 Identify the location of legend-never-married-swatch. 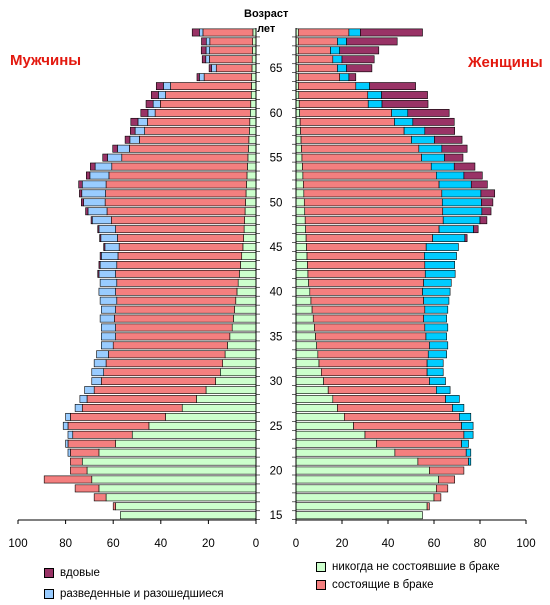
(321, 567).